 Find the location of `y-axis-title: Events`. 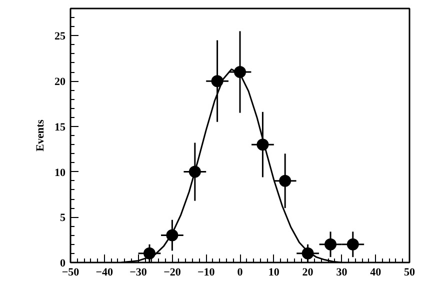

y-axis-title: Events is located at coordinates (40, 135).